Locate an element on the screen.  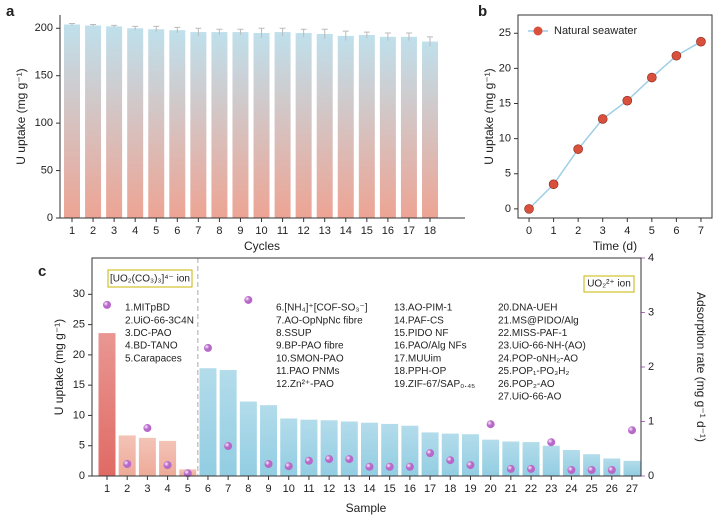
x-tick-label: 16 is located at coordinates (388, 231).